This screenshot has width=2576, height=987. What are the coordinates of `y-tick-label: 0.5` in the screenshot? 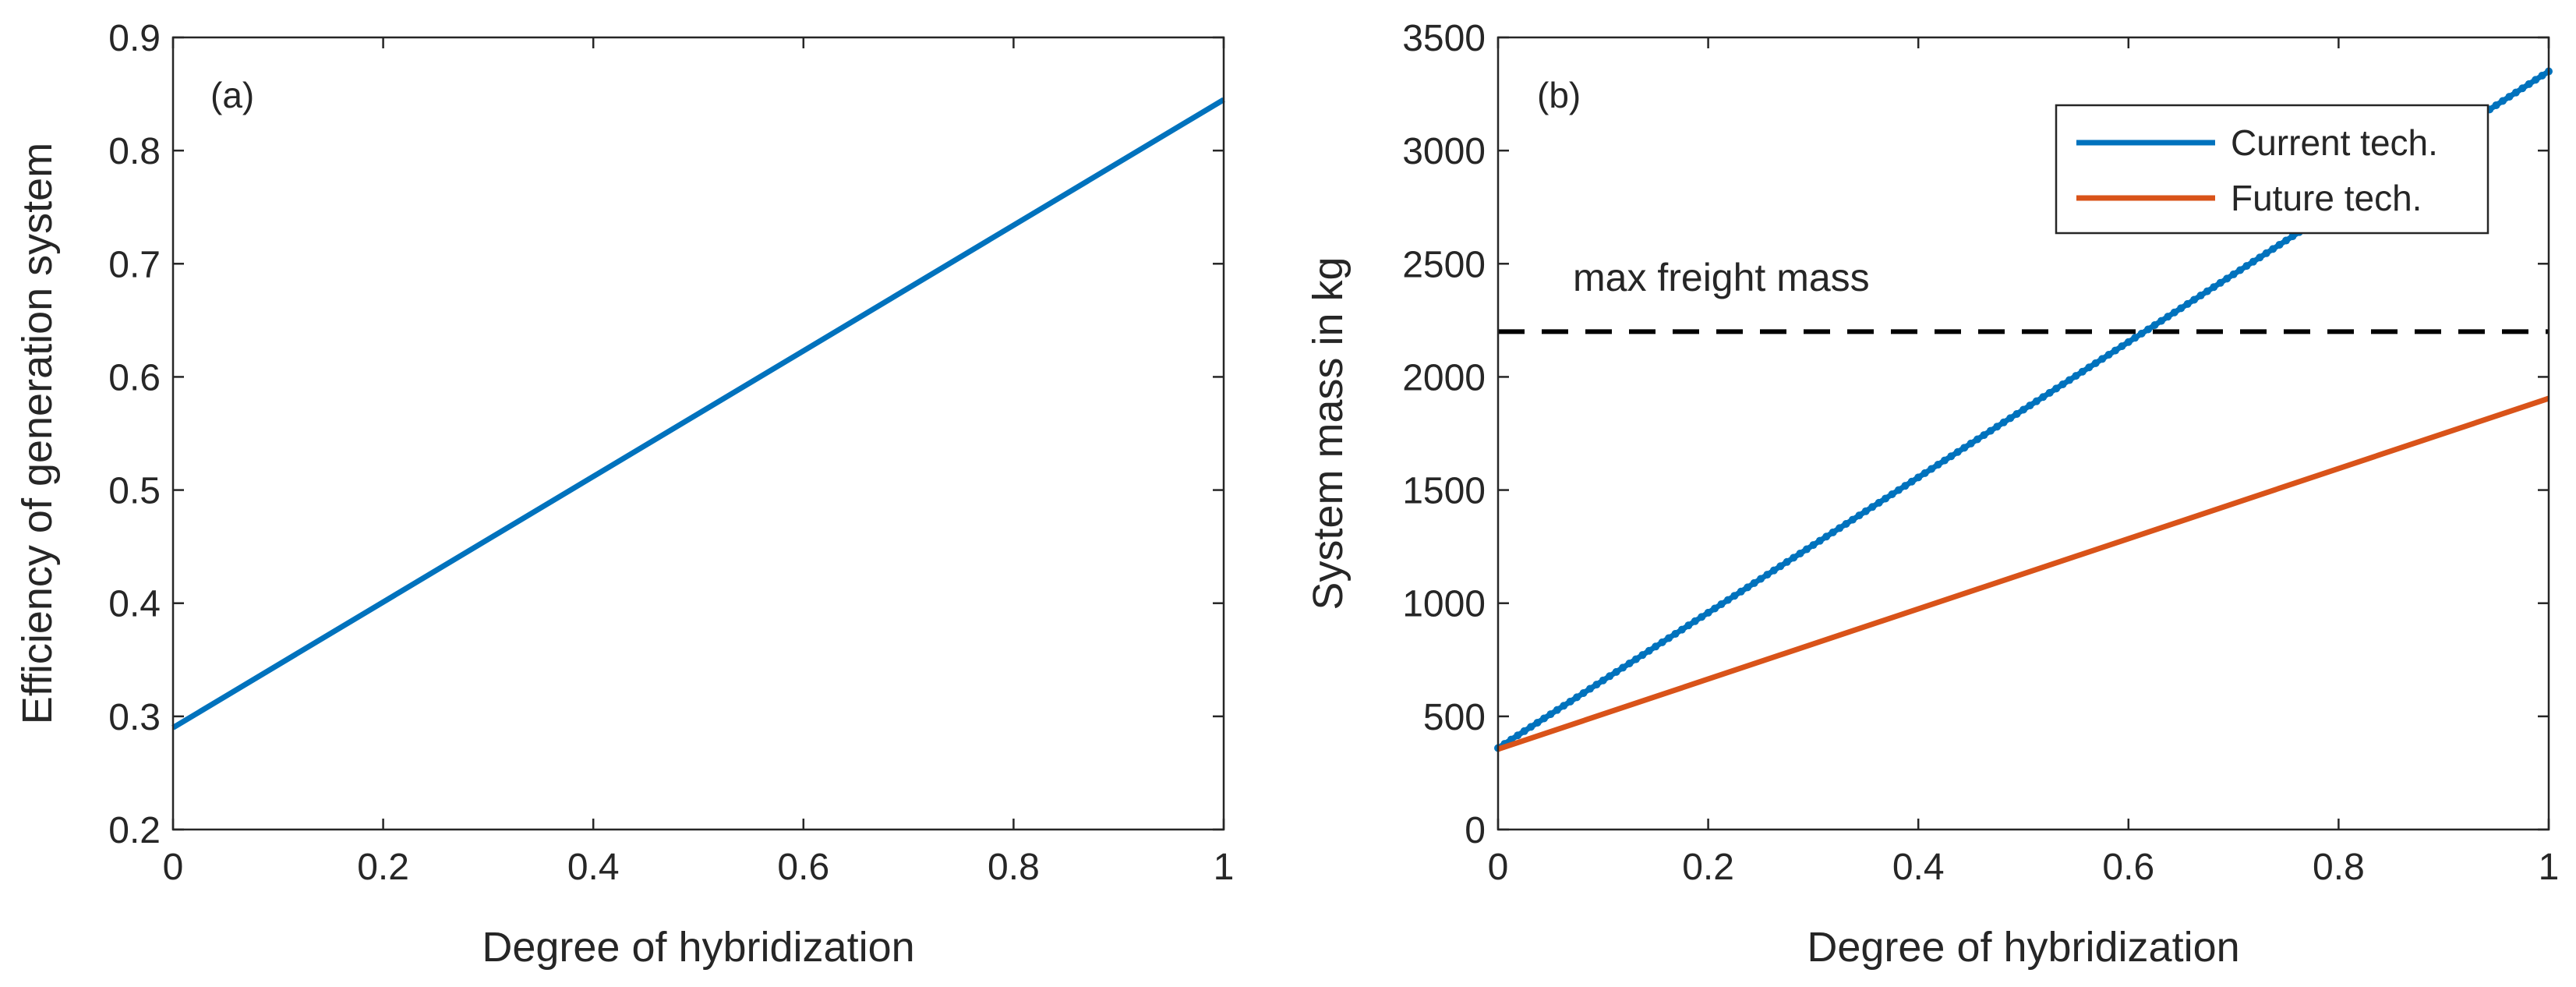 It's located at (134, 492).